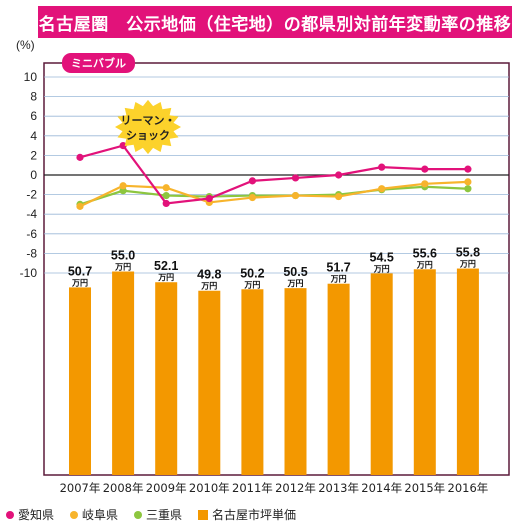  I want to click on mini-bubble-badge: ミニバブル, so click(98, 63).